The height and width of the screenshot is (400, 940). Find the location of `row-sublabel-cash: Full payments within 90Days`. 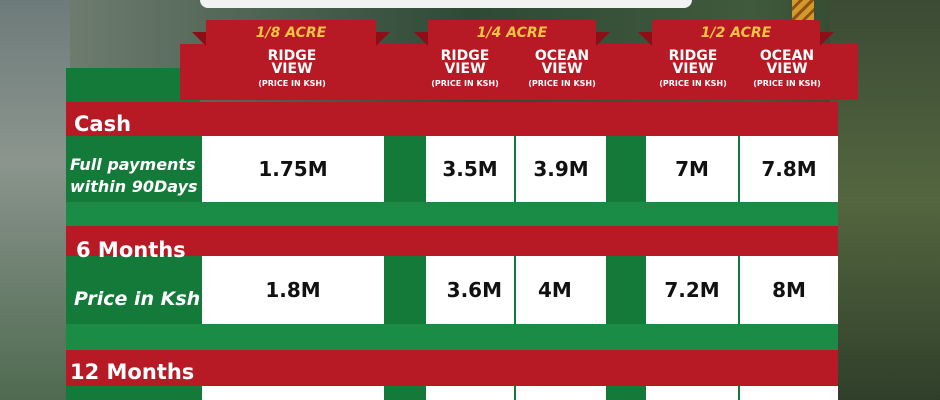

row-sublabel-cash: Full payments within 90Days is located at coordinates (134, 175).